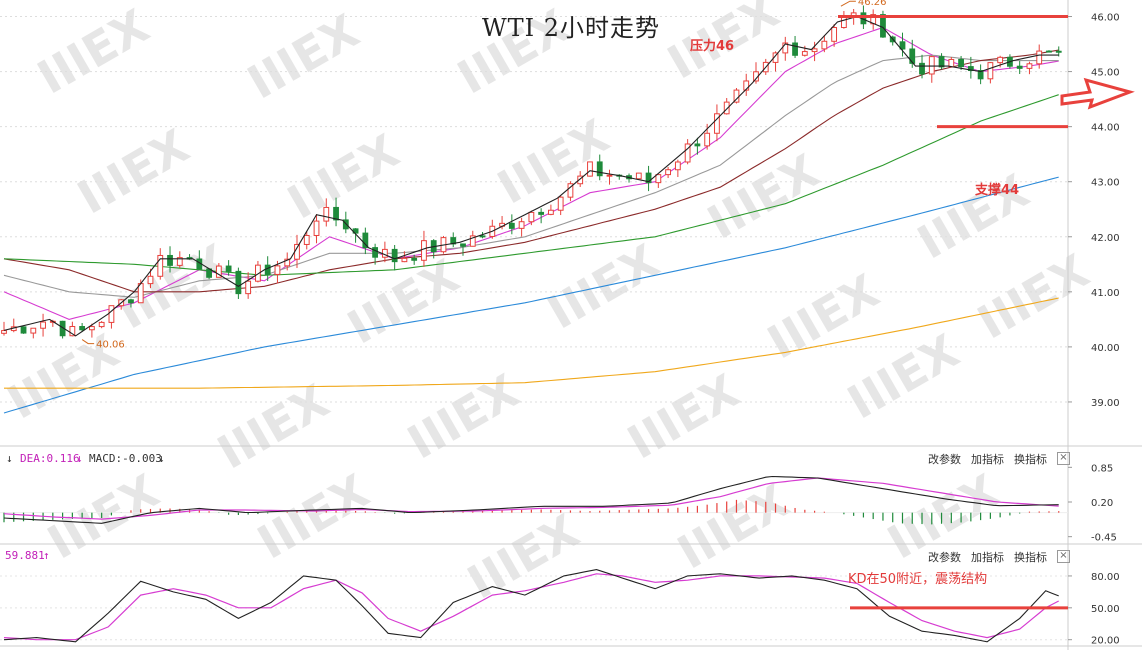  What do you see at coordinates (1105, 293) in the screenshot?
I see `price-tick-label-5: 41.00` at bounding box center [1105, 293].